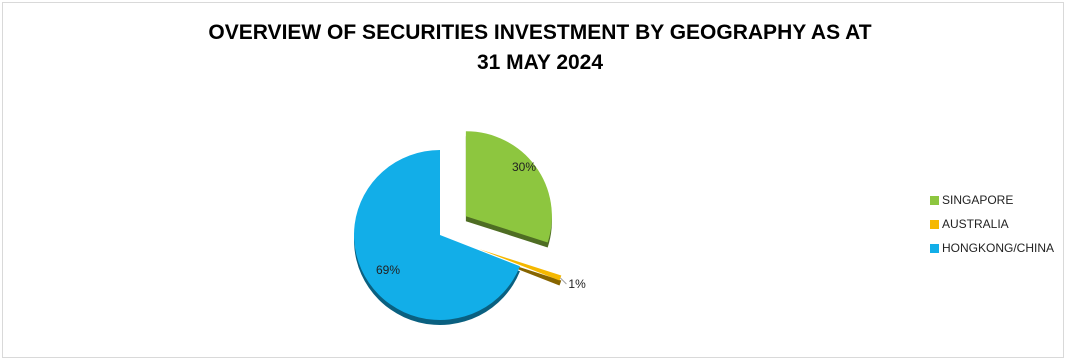 Image resolution: width=1068 pixels, height=362 pixels. What do you see at coordinates (388, 270) in the screenshot?
I see `data-label-hongkong-china: 69%` at bounding box center [388, 270].